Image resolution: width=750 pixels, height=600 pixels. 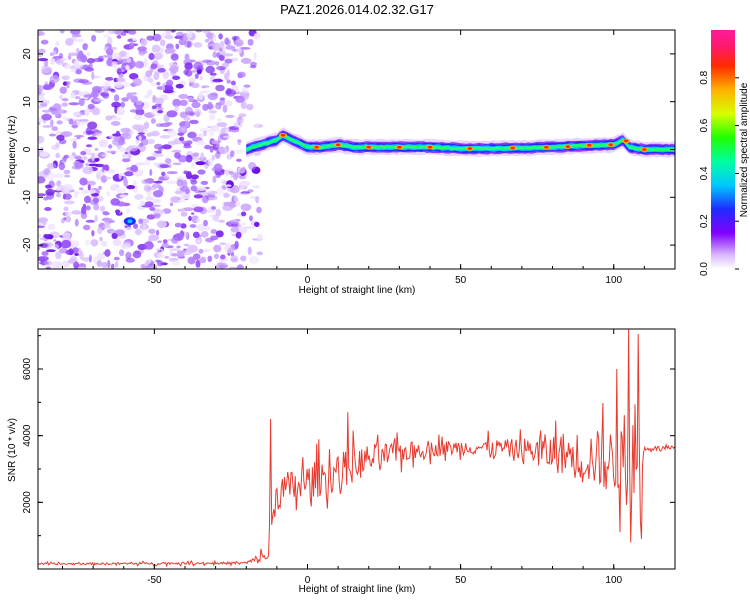 What do you see at coordinates (704, 173) in the screenshot?
I see `colorbar-tick-label: 0.4` at bounding box center [704, 173].